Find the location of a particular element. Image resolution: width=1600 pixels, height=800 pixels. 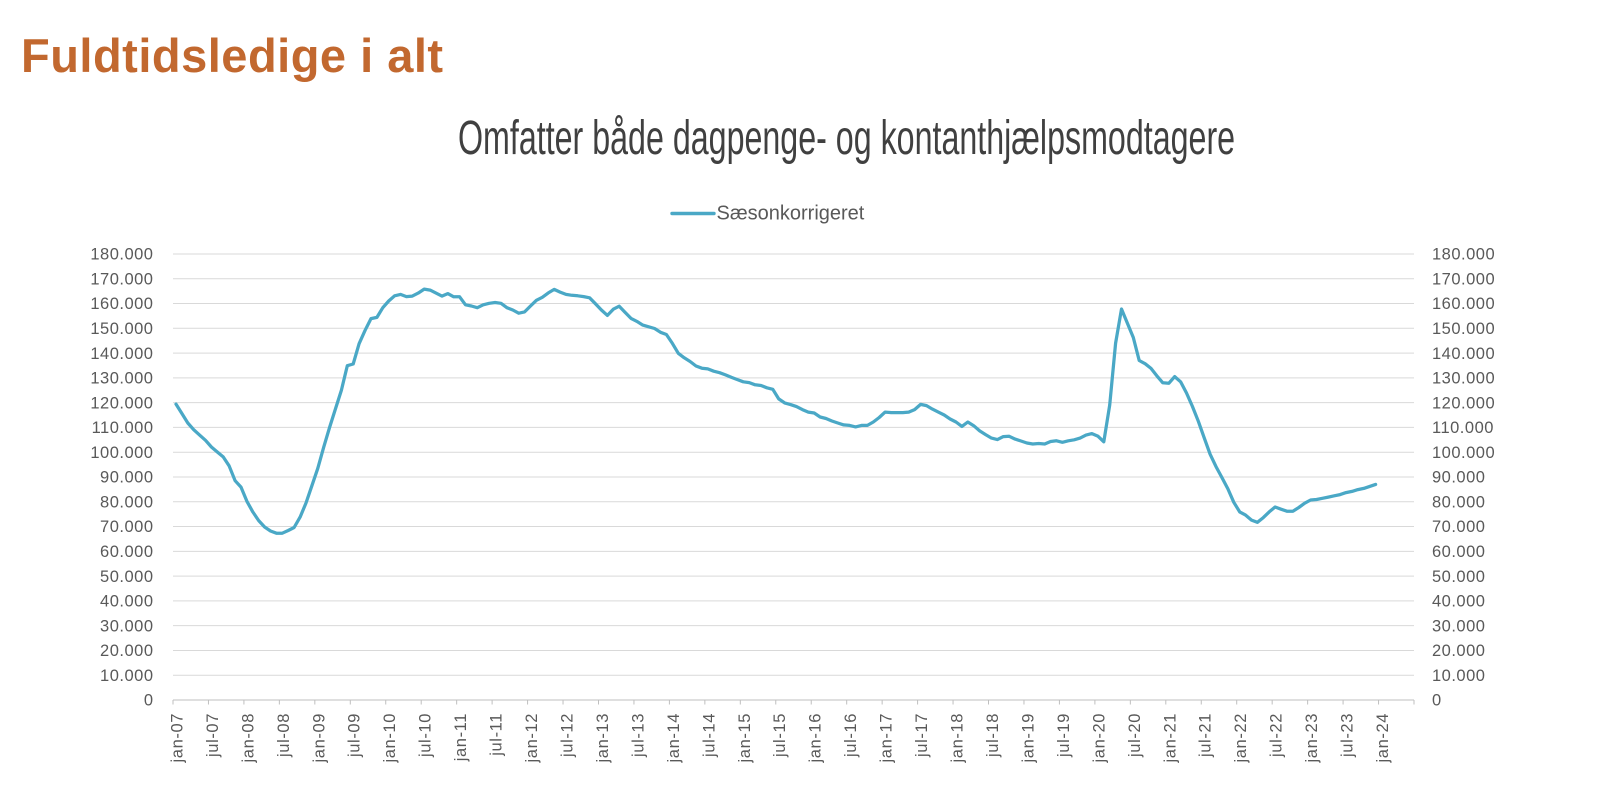

svg-text: jul-21 is located at coordinates (1206, 735).